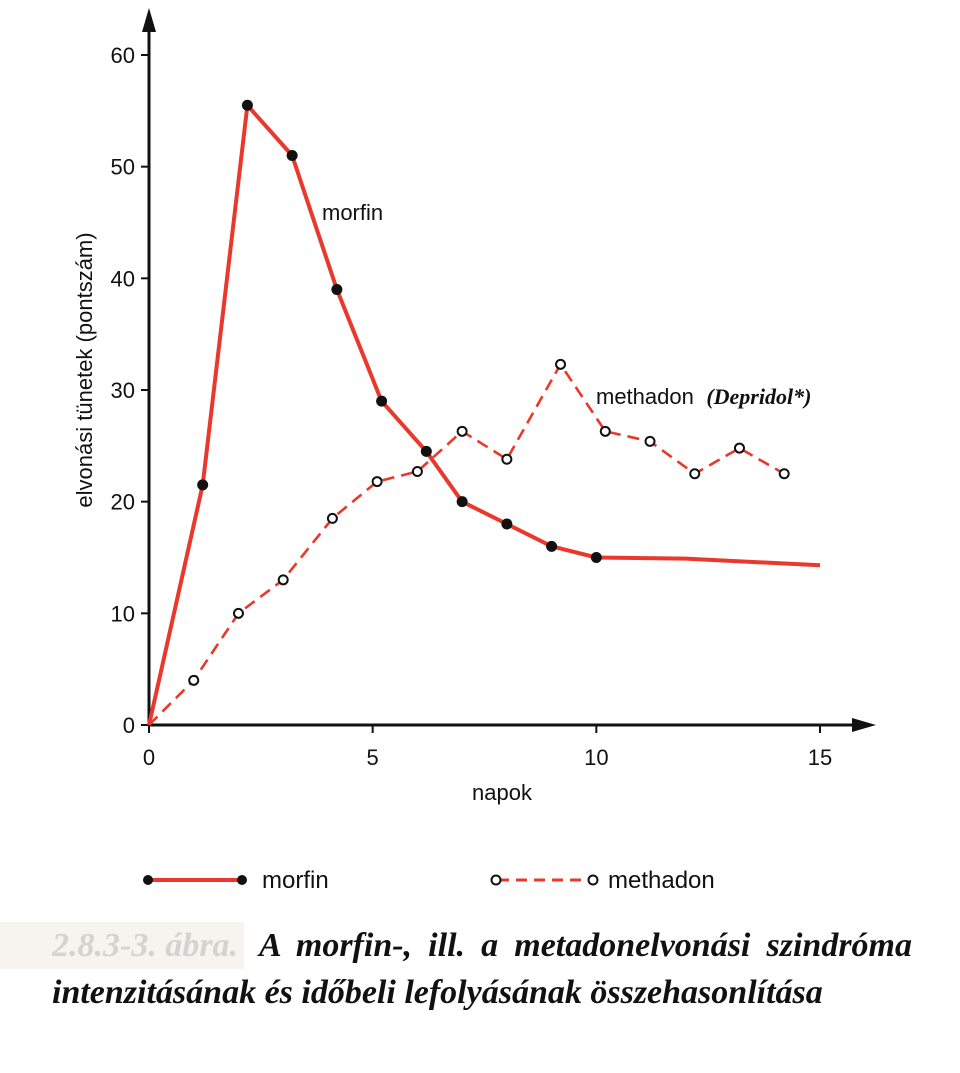 The height and width of the screenshot is (1073, 960). Describe the element at coordinates (84, 369) in the screenshot. I see `y-axis-label: elvonási tünetek (pontszám)` at that location.